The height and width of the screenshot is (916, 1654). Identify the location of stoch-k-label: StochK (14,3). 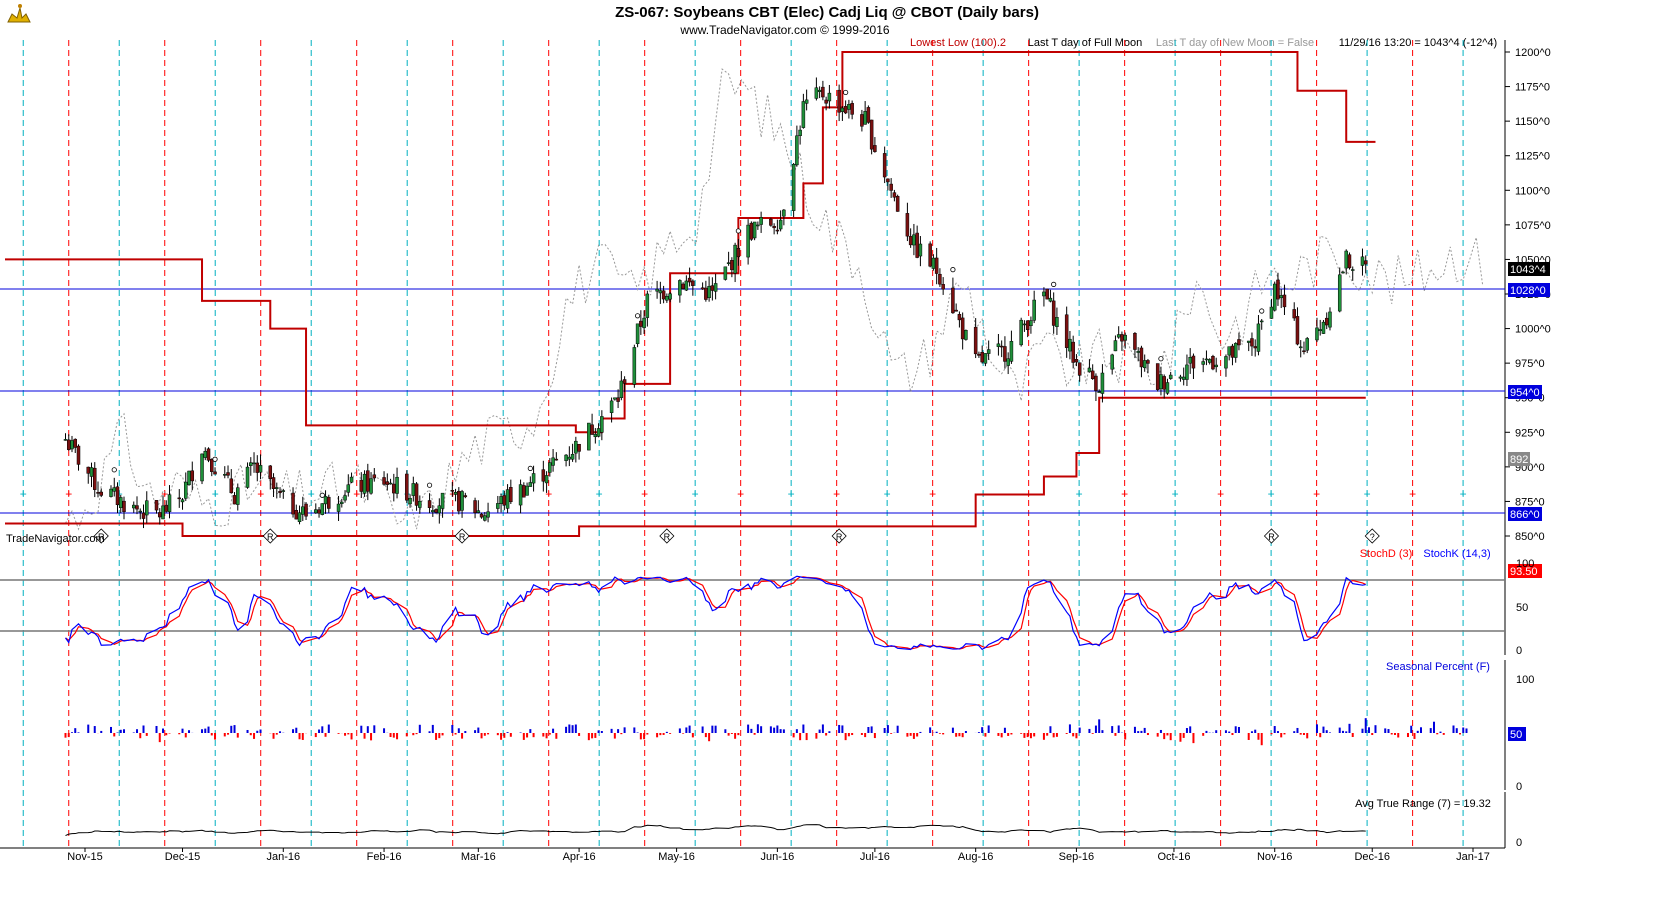
(1456, 554).